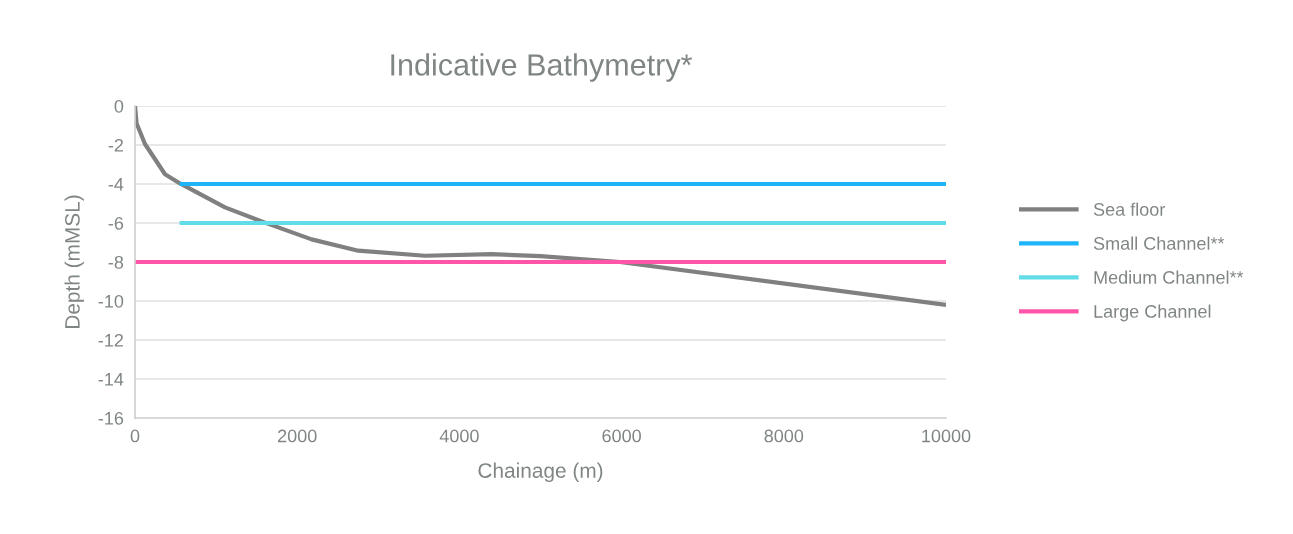  What do you see at coordinates (621, 436) in the screenshot?
I see `x-tick-label: 6000` at bounding box center [621, 436].